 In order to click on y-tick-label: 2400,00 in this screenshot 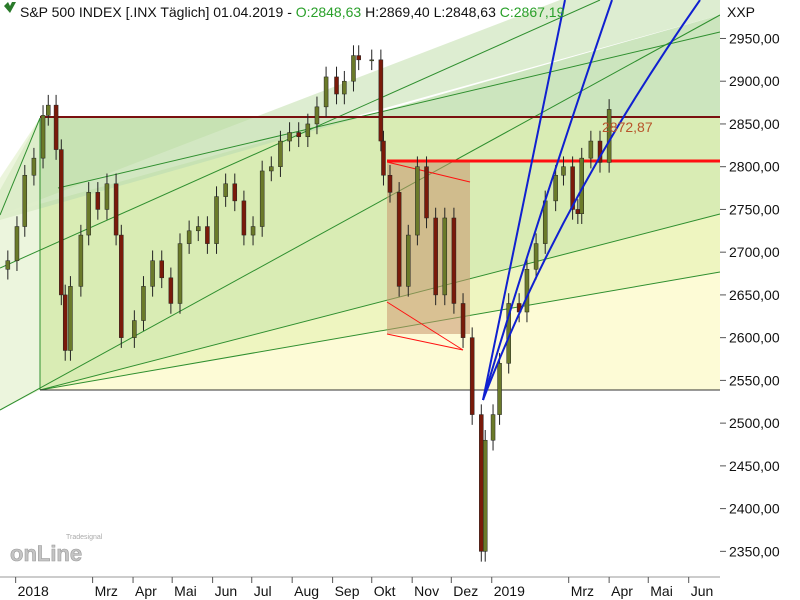, I will do `click(754, 509)`.